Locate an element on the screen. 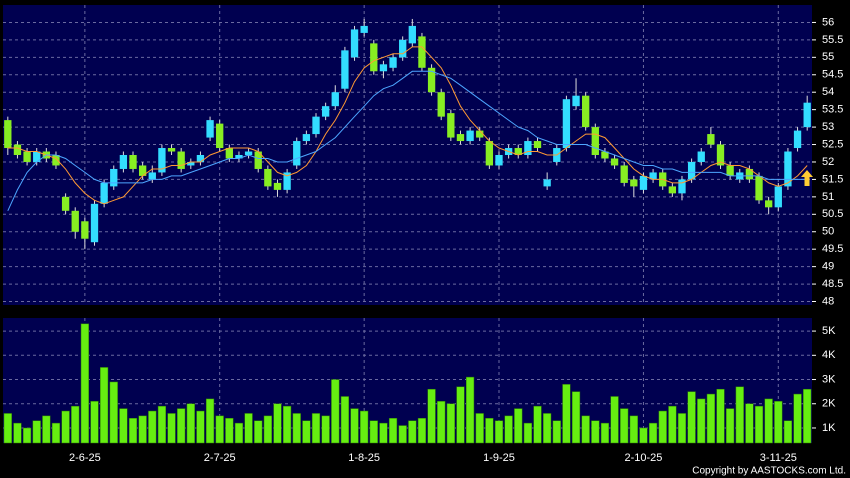  y-tick-label: 52.5 is located at coordinates (832, 144).